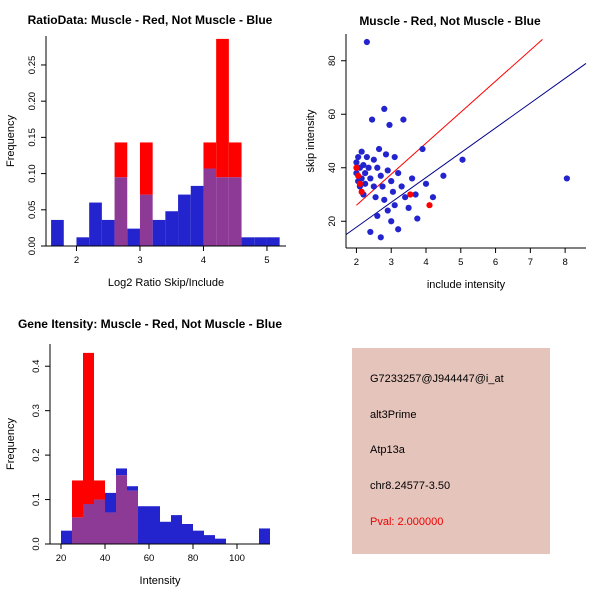 The height and width of the screenshot is (600, 600). Describe the element at coordinates (32, 137) in the screenshot. I see `svg-text: 0.15` at that location.